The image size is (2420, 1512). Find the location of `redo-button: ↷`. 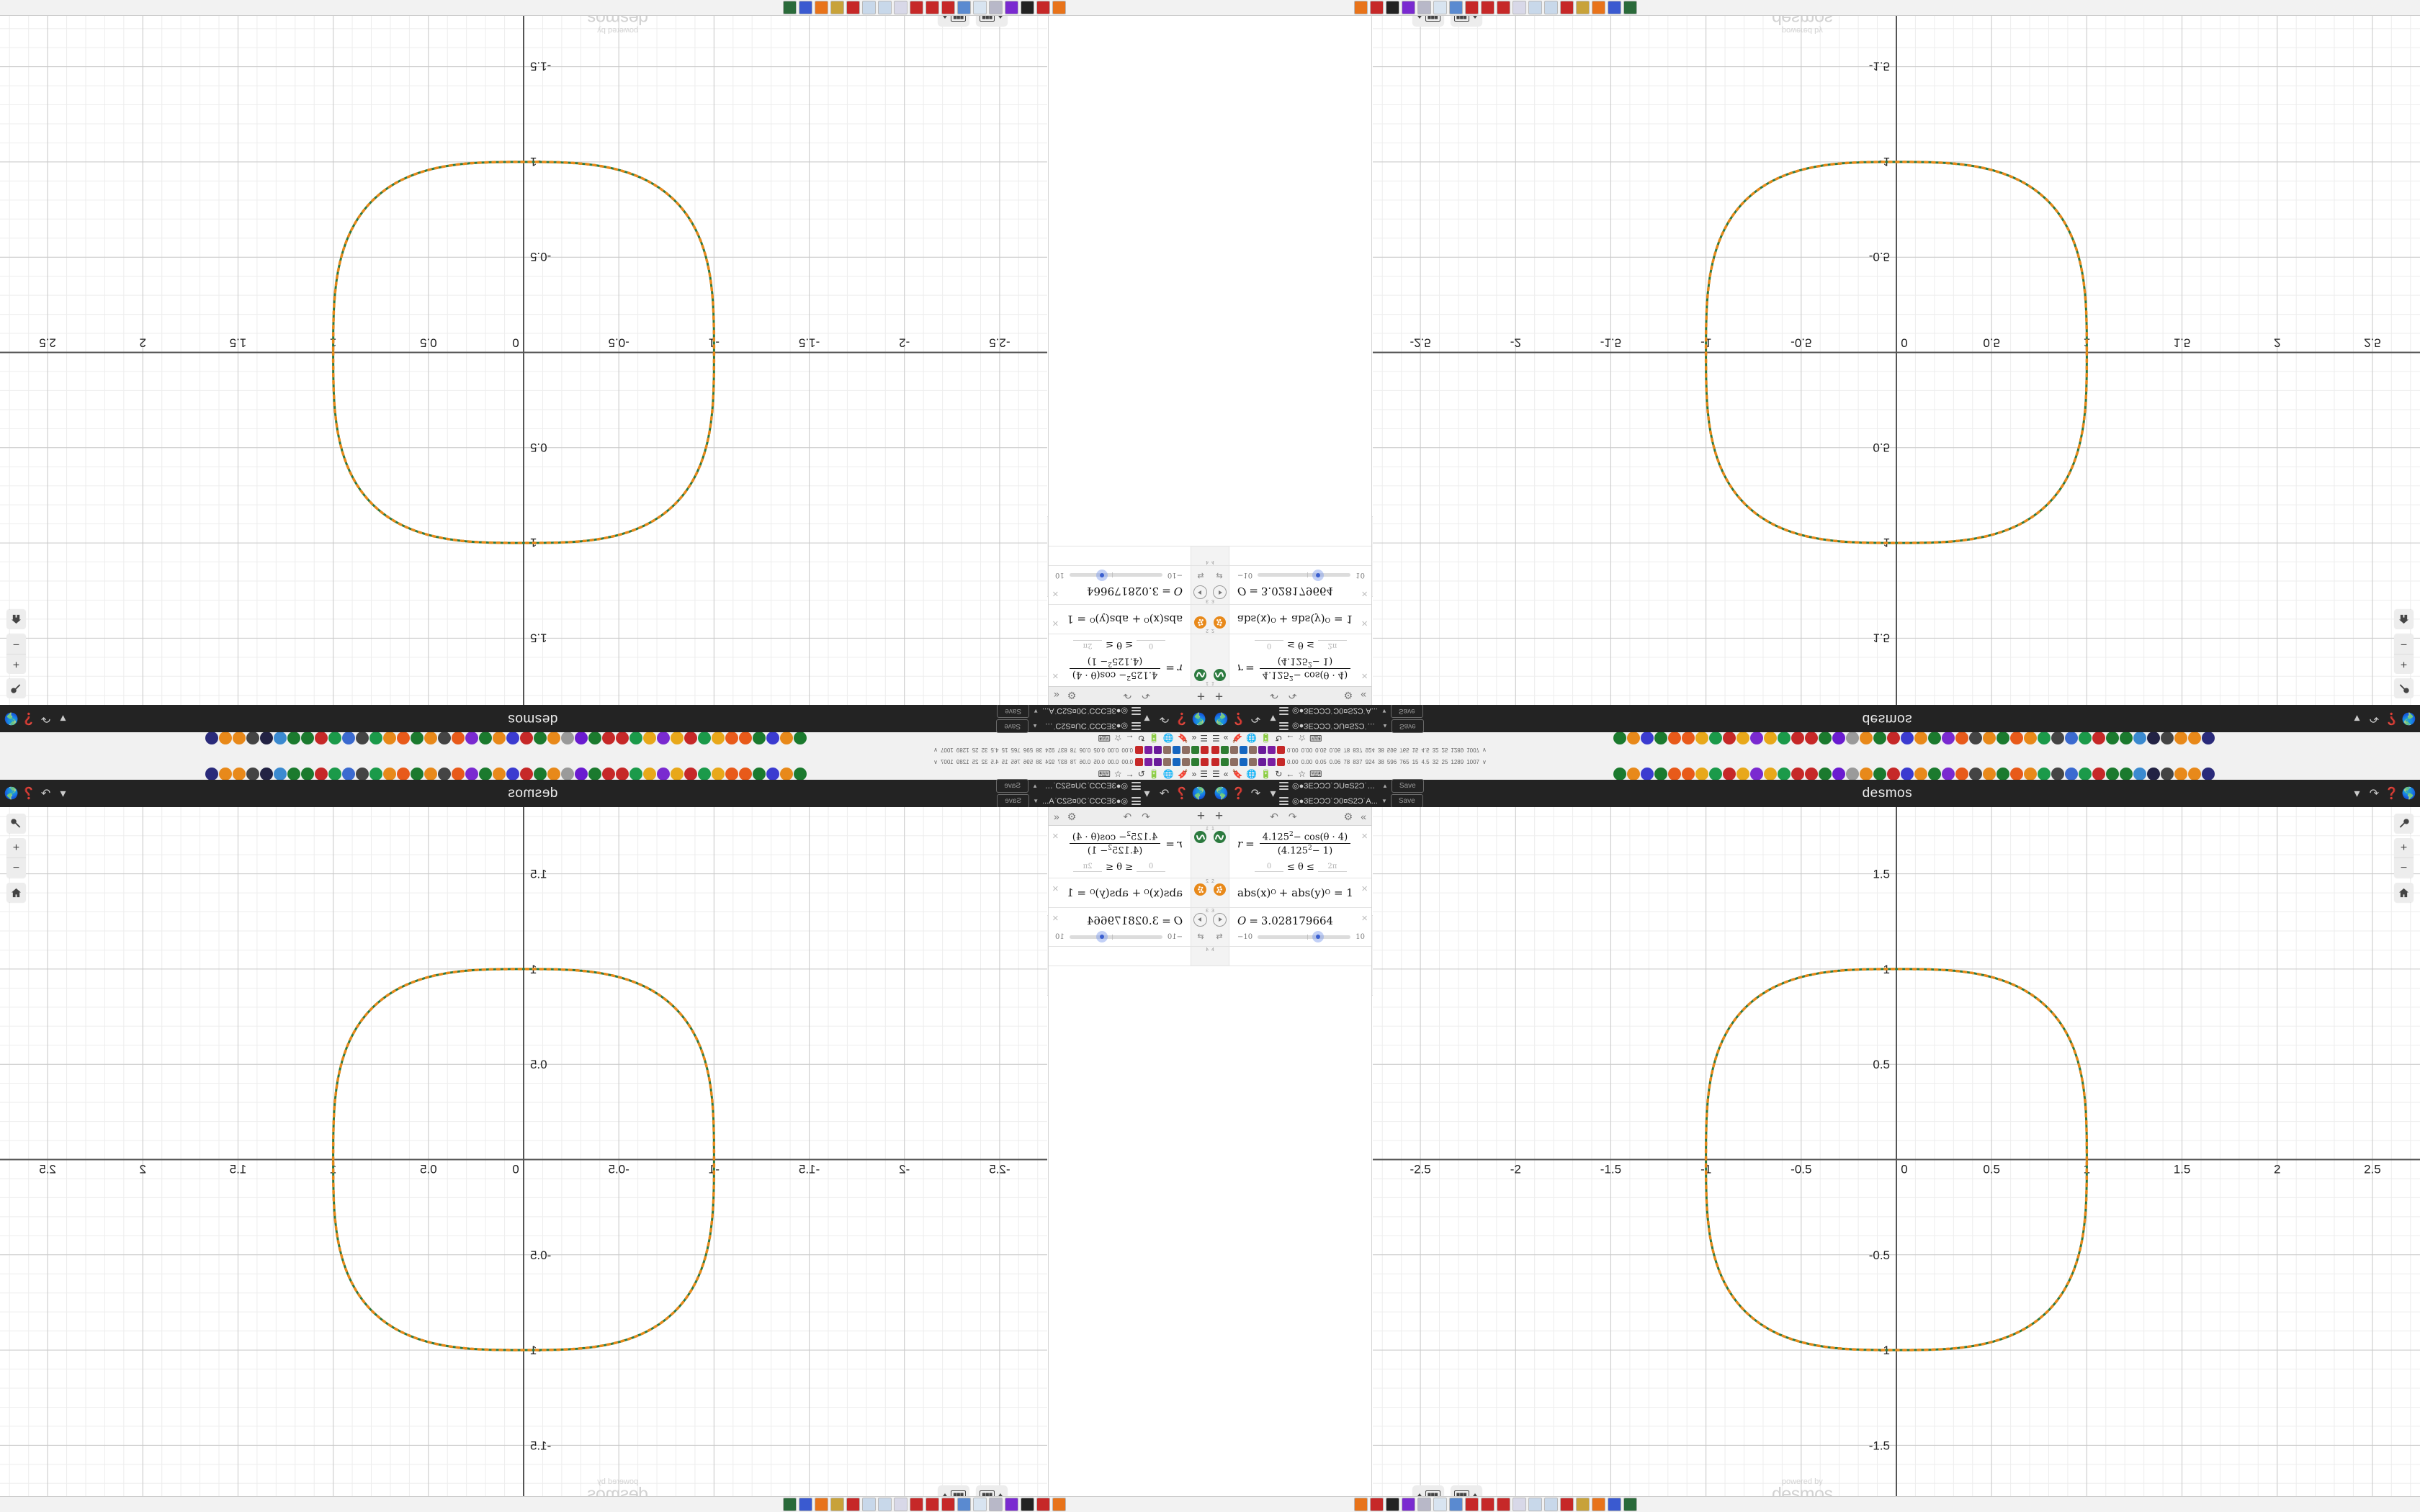

redo-button: ↷ is located at coordinates (1292, 696).